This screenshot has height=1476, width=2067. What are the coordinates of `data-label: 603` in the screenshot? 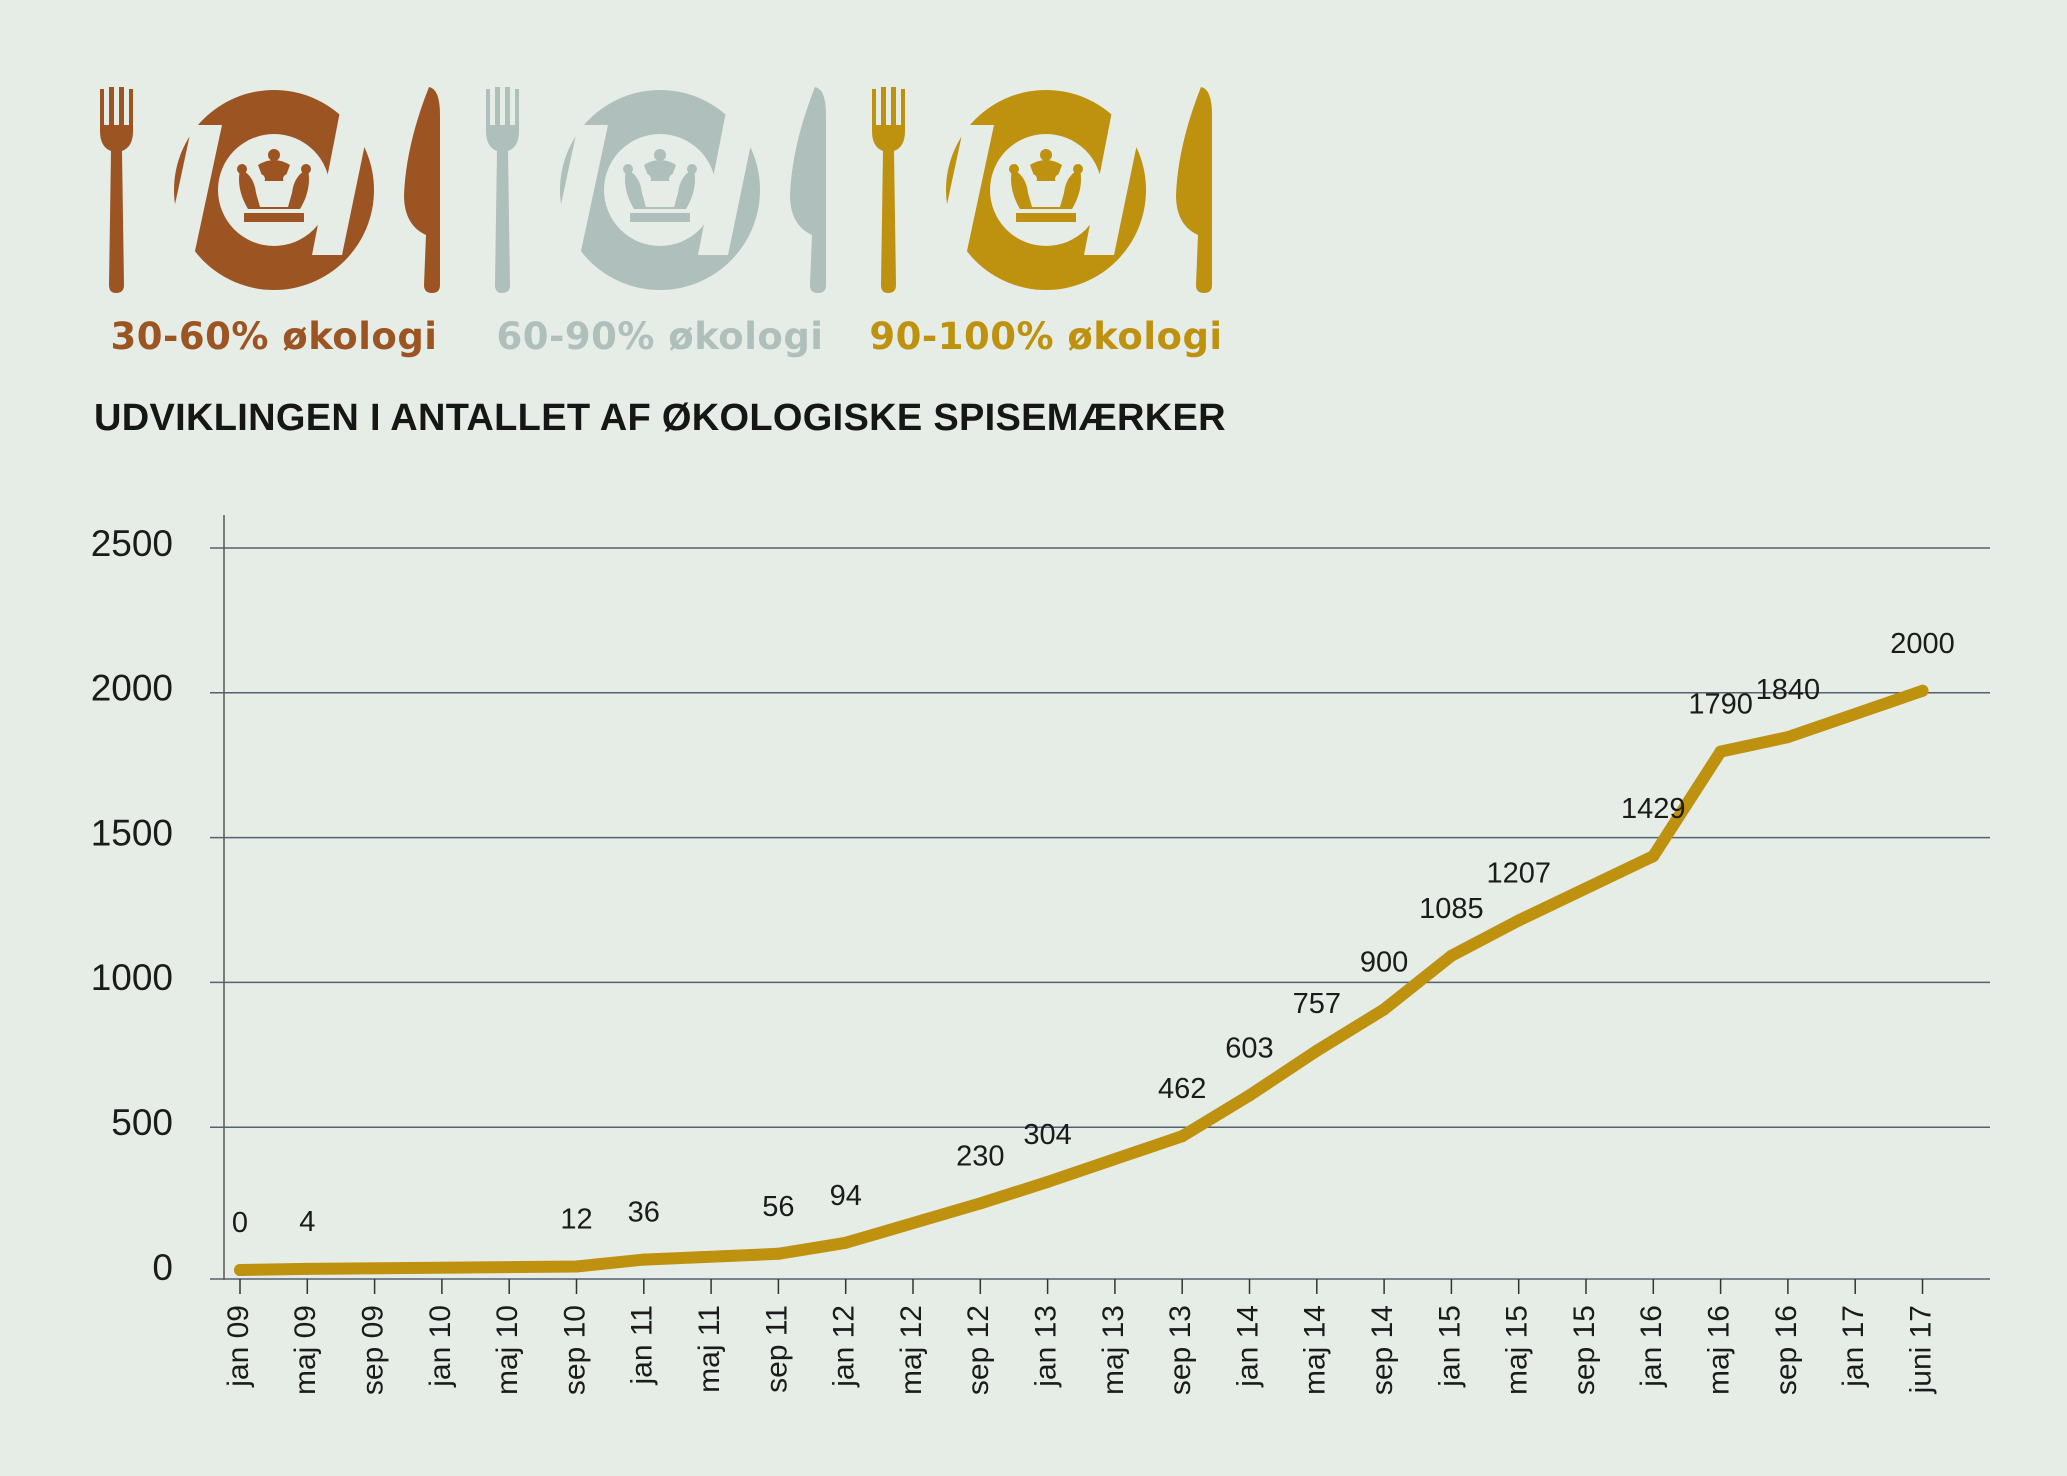 It's located at (1249, 1048).